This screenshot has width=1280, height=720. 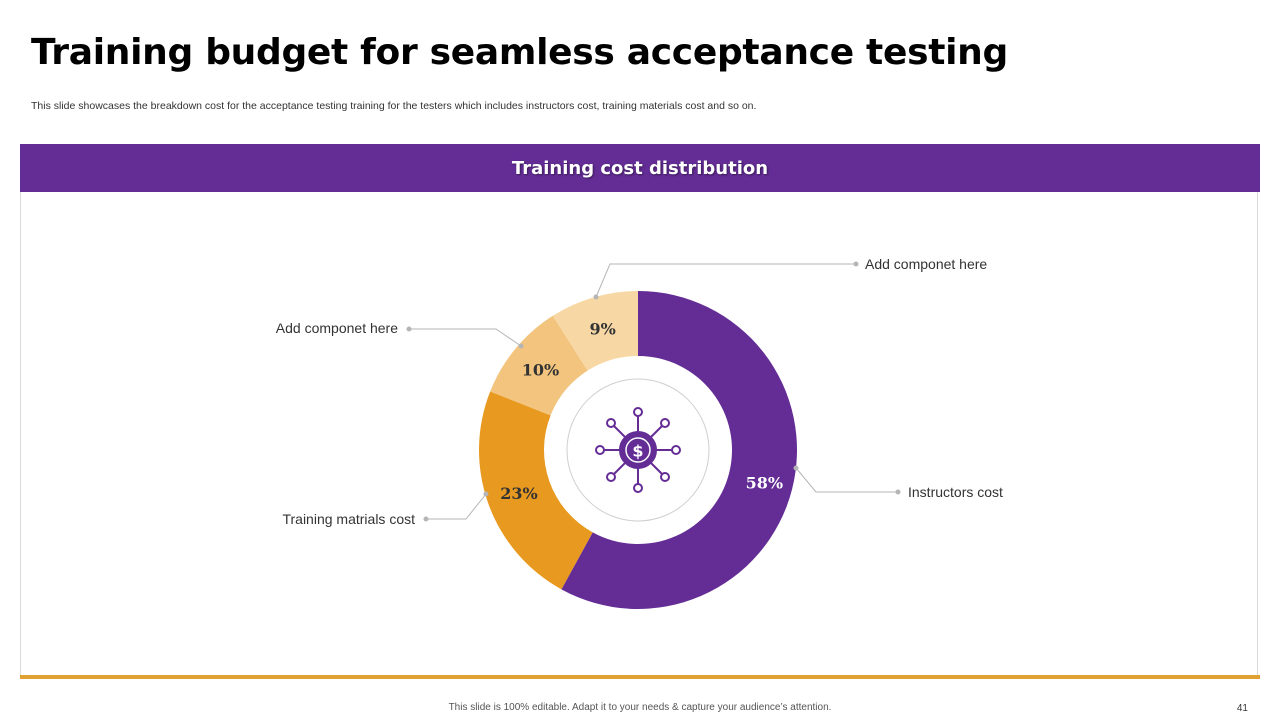 What do you see at coordinates (540, 369) in the screenshot?
I see `slice-value-label: 10%` at bounding box center [540, 369].